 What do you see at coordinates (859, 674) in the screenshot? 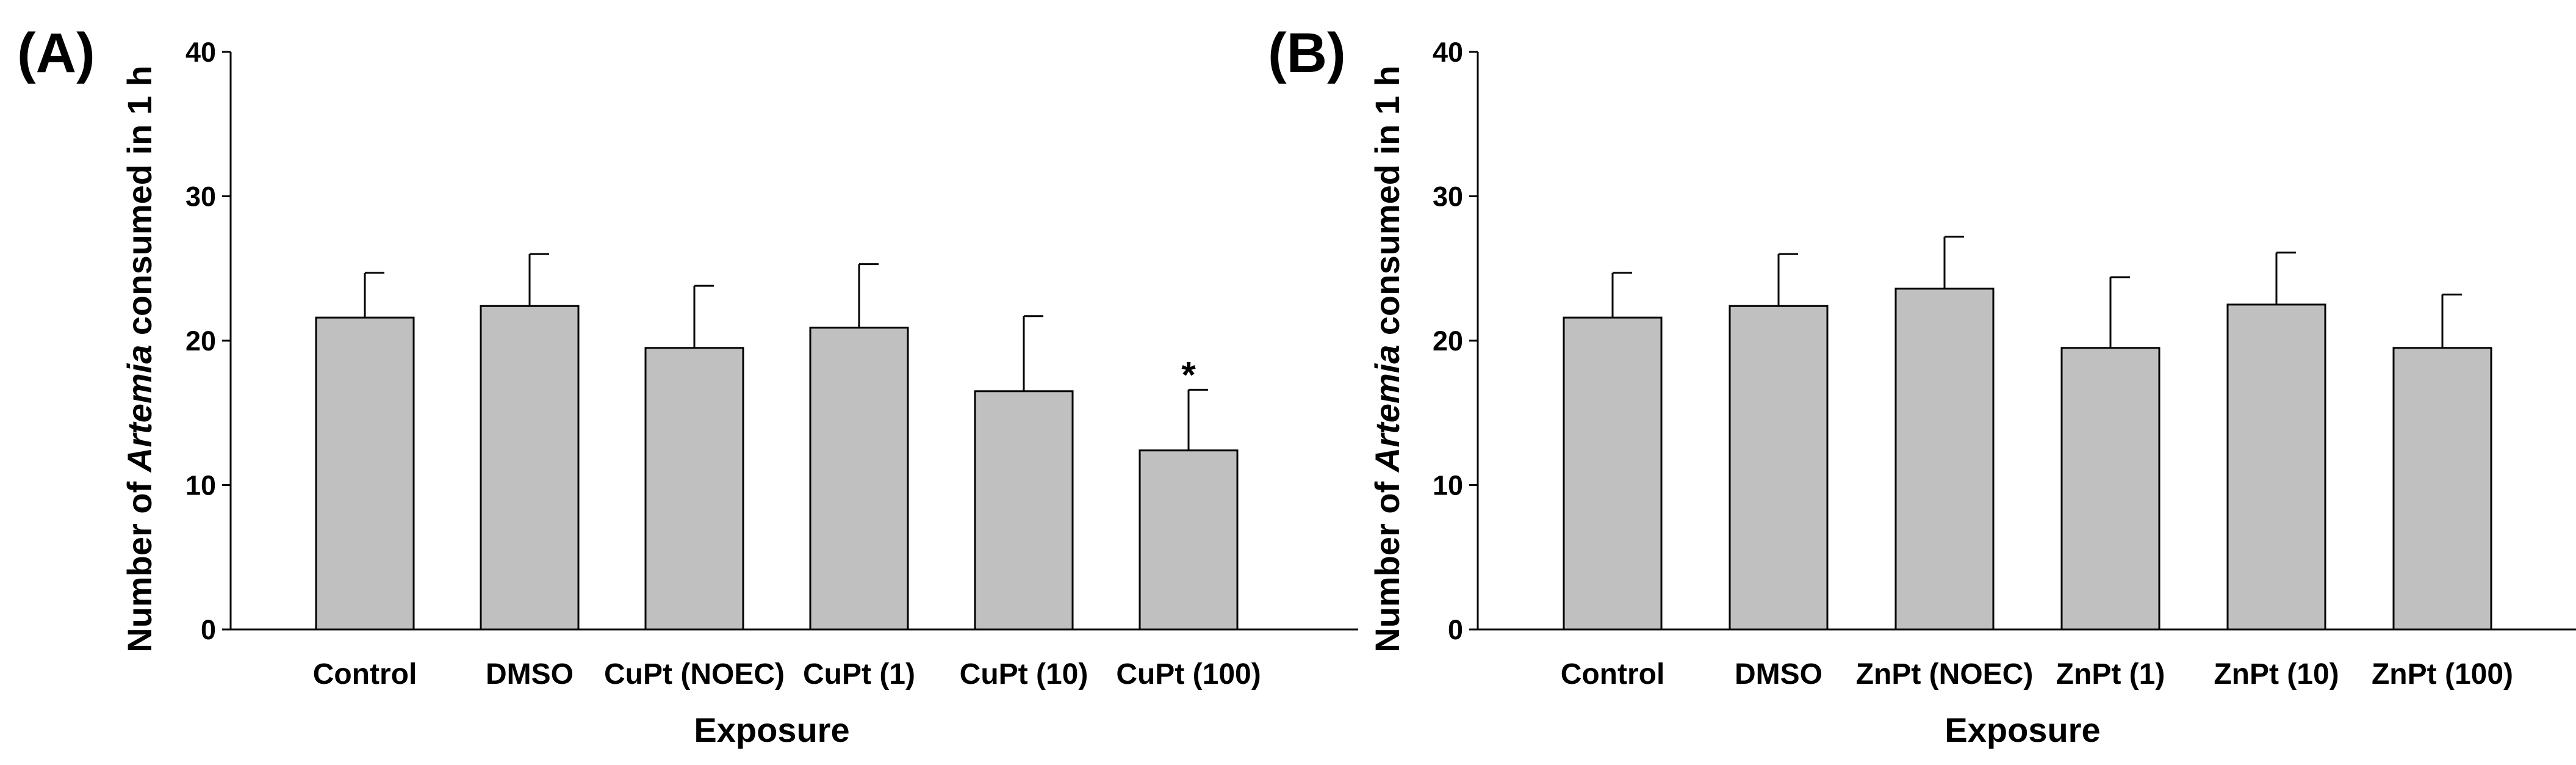
I see `category-label: CuPt (1)` at bounding box center [859, 674].